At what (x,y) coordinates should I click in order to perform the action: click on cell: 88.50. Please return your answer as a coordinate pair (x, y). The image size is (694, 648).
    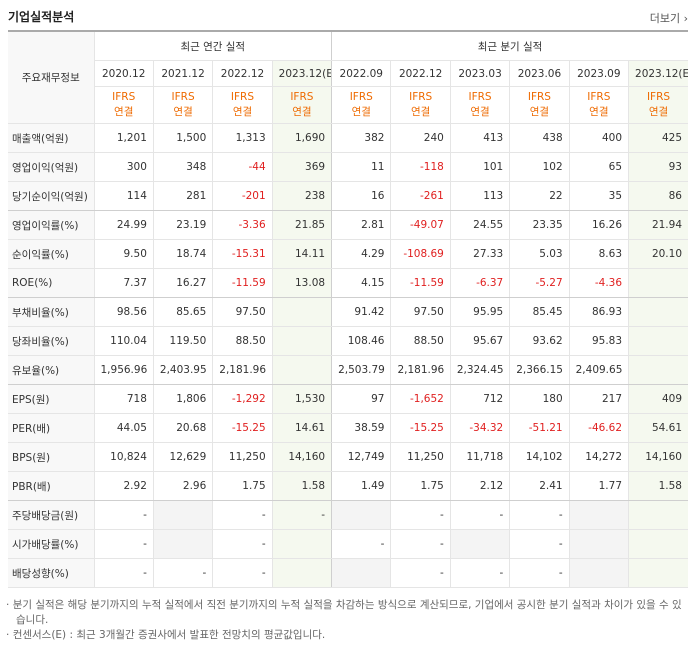
    Looking at the image, I should click on (242, 341).